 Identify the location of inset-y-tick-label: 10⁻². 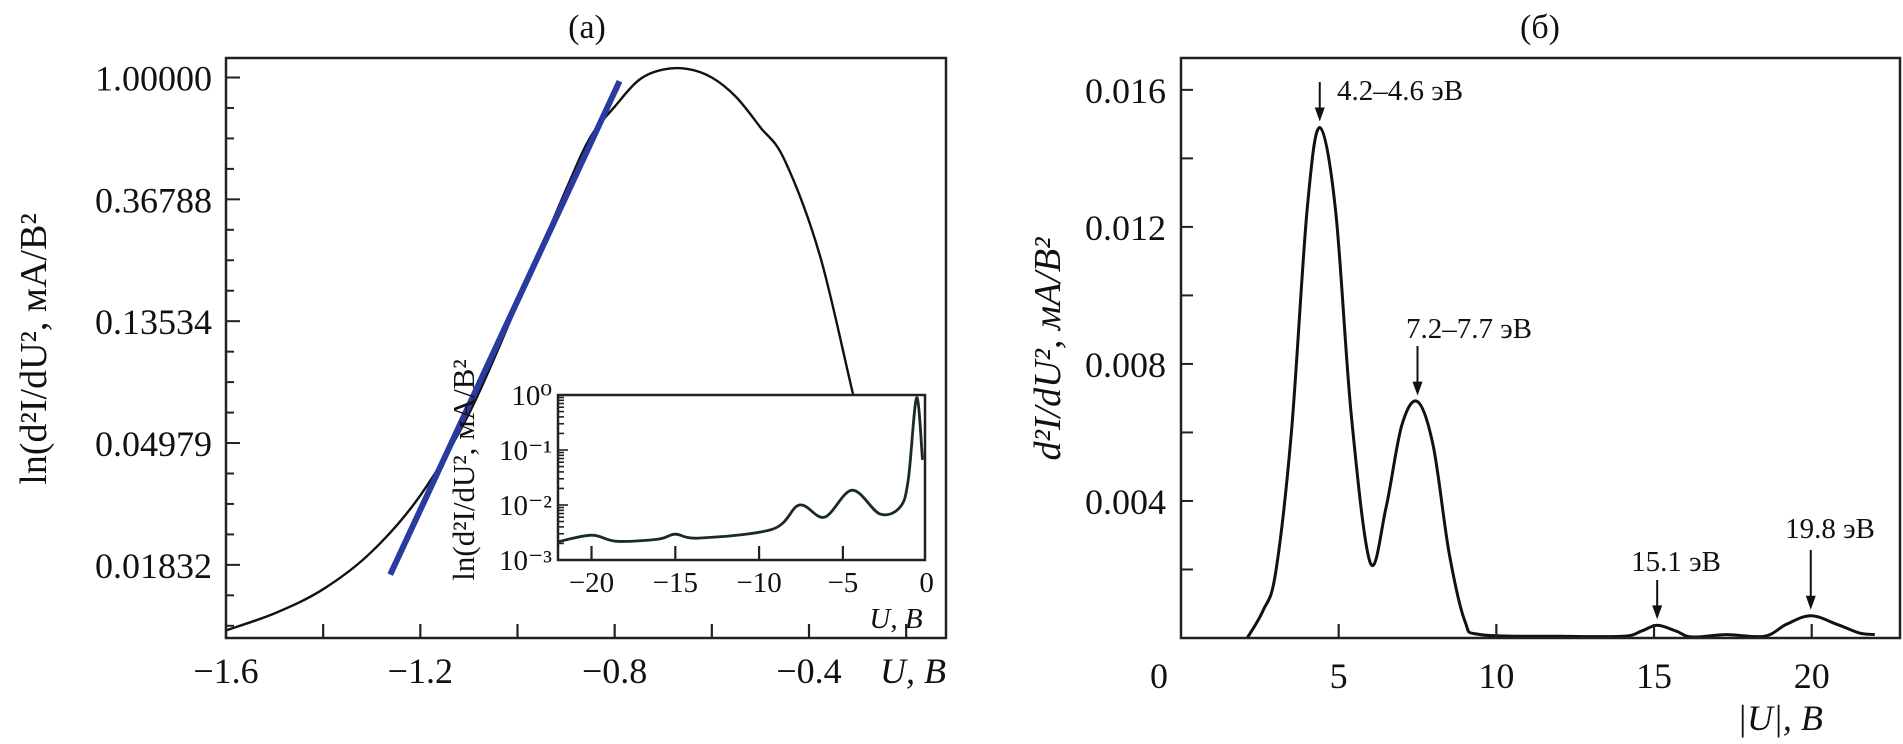
(525, 506).